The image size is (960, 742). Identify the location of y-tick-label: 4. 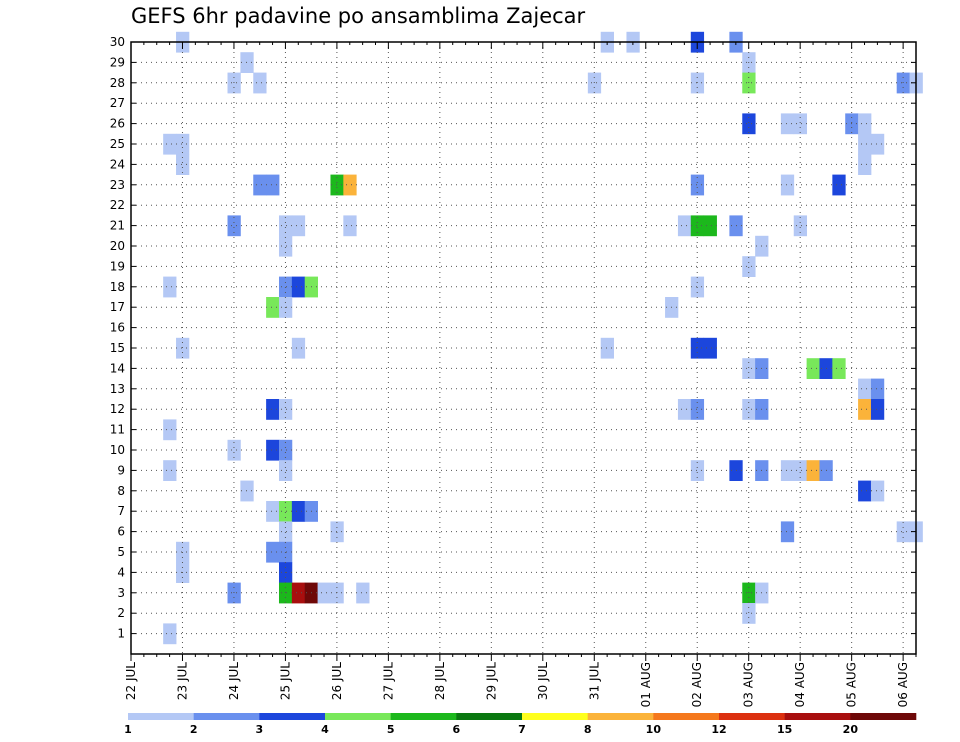
(121, 572).